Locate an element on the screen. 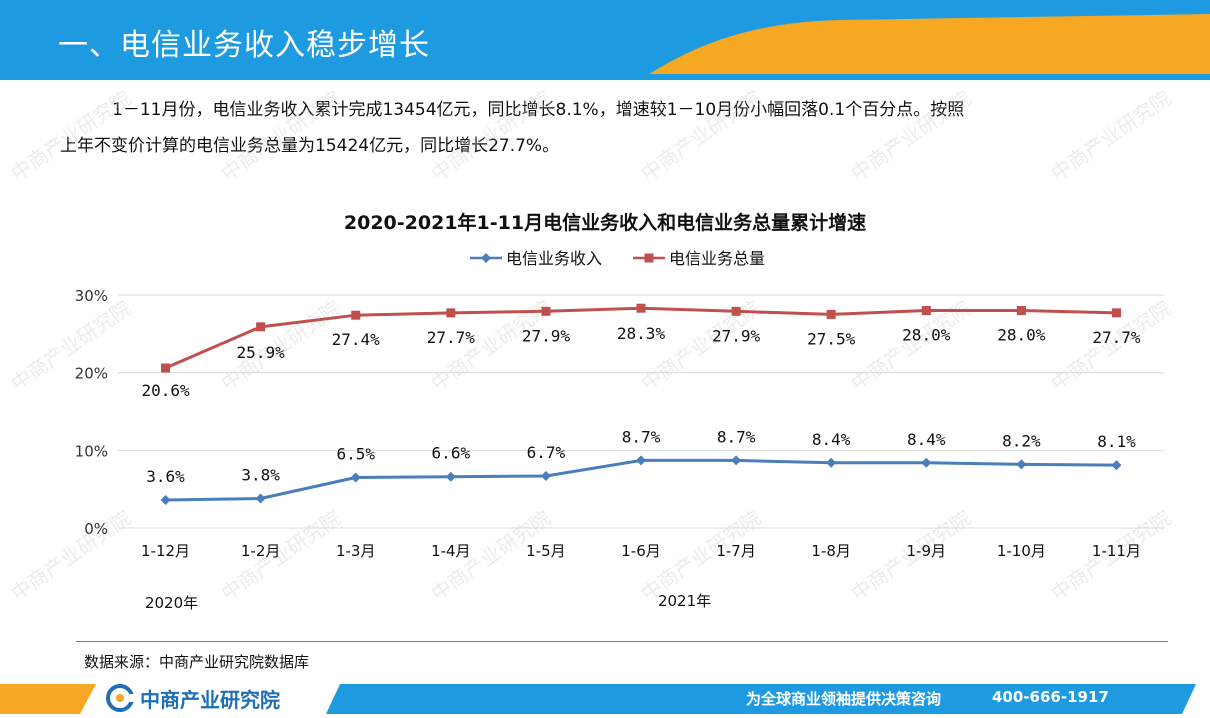  data-label: 3.8% is located at coordinates (260, 474).